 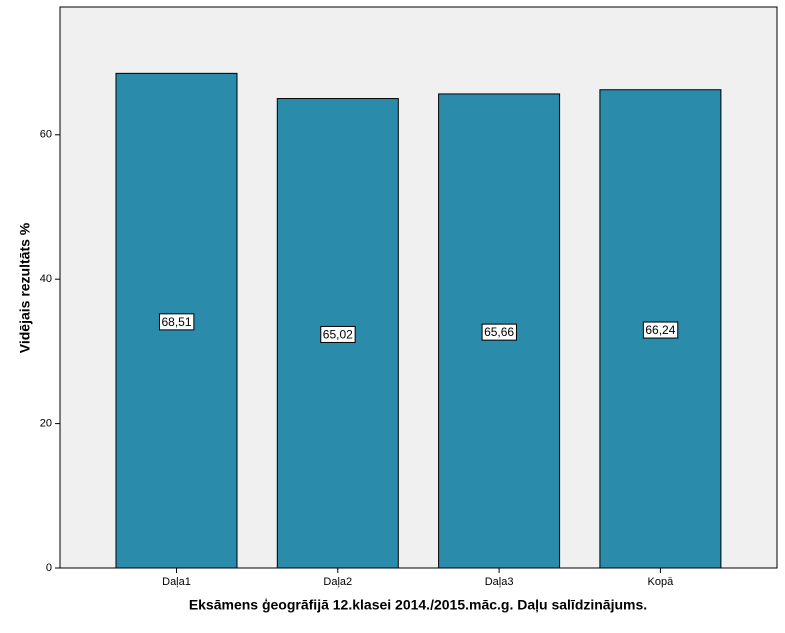 I want to click on x-tick-label: Daļa2, so click(x=337, y=582).